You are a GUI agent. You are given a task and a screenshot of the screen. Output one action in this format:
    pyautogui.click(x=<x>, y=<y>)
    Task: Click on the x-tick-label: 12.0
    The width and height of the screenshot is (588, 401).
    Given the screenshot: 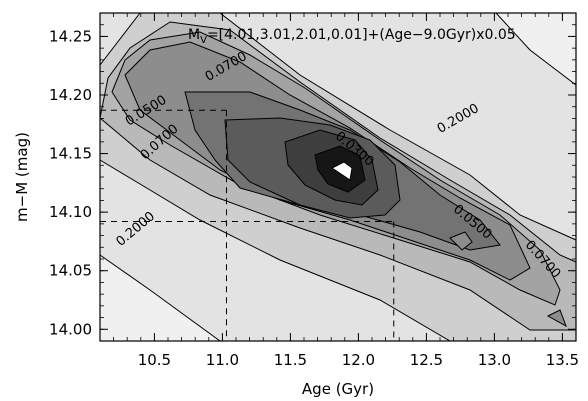 What is the action you would take?
    pyautogui.click(x=358, y=360)
    